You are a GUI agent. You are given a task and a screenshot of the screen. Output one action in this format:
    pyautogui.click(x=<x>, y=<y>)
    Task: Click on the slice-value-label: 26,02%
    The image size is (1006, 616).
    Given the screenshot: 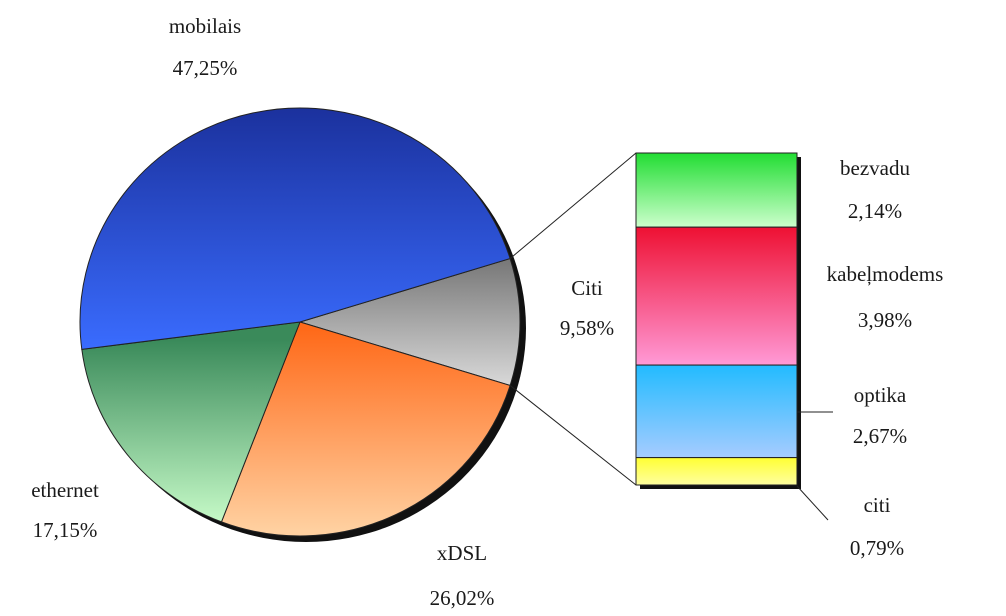 What is the action you would take?
    pyautogui.click(x=462, y=598)
    